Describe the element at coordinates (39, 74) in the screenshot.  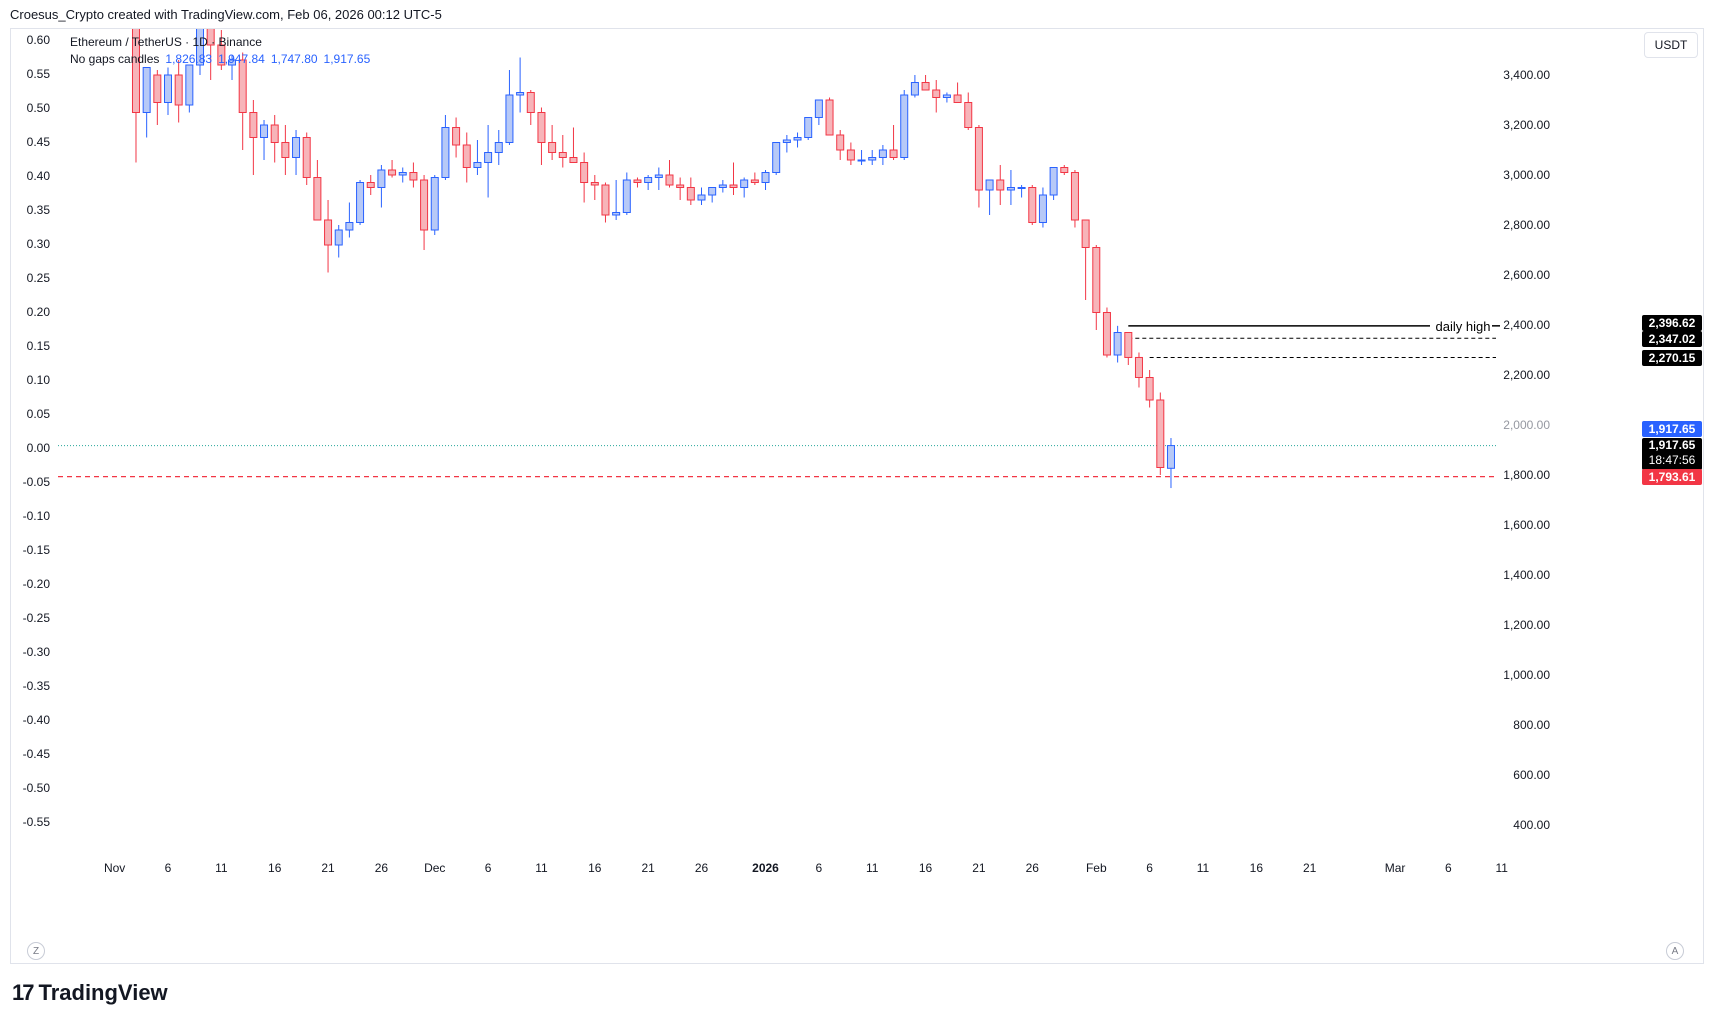
I see `left-axis-tick: 0.55` at that location.